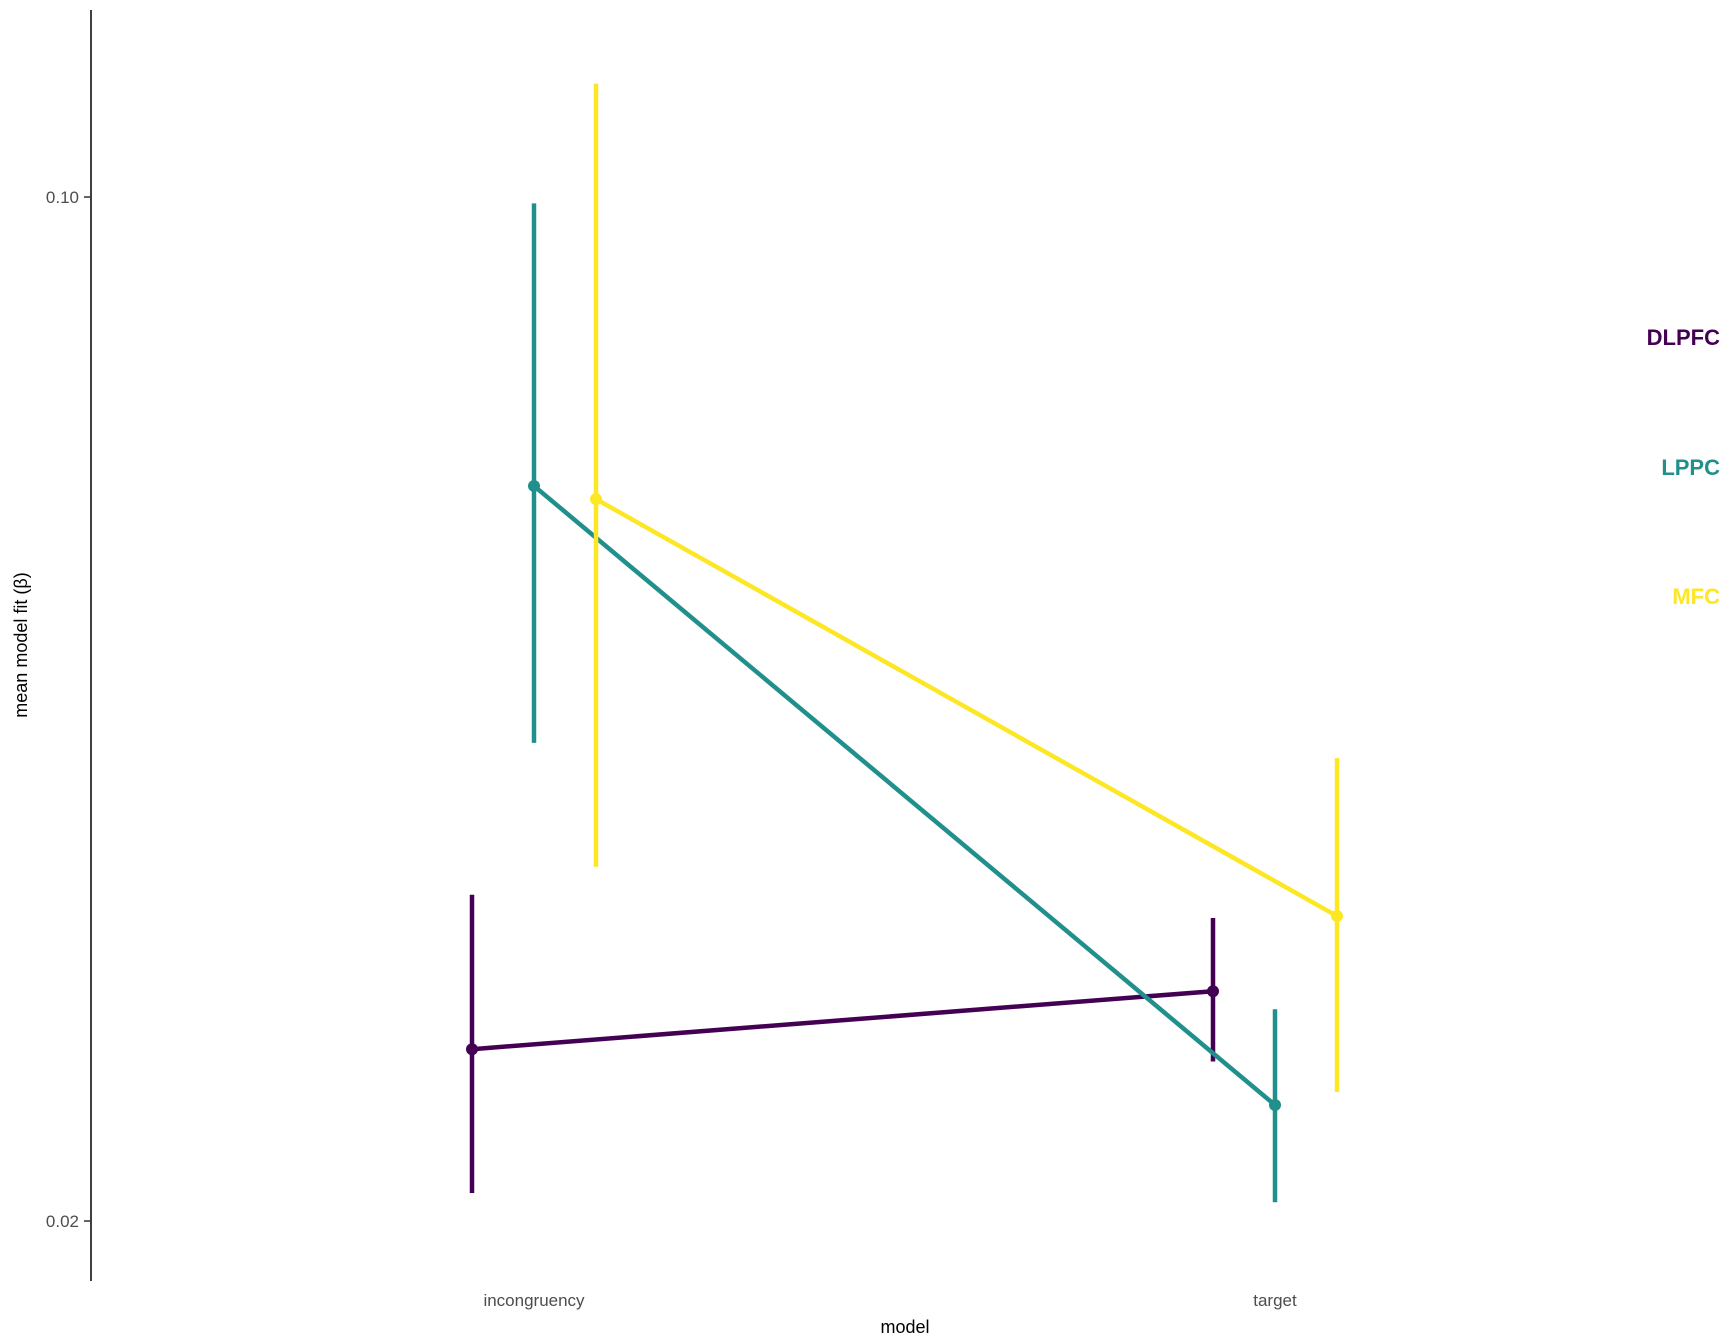  I want to click on x-tick-label: target, so click(1275, 1300).